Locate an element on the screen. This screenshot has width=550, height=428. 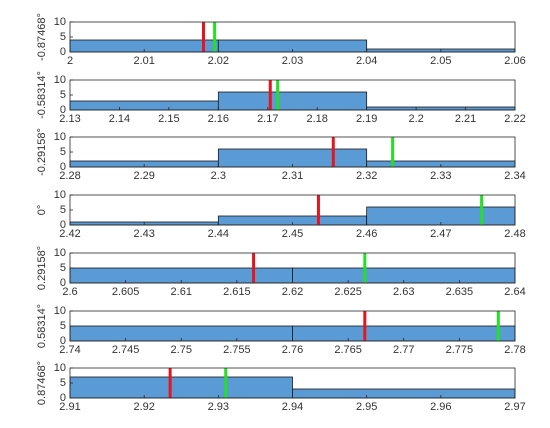
x-tick-label: 2.46 is located at coordinates (366, 234).